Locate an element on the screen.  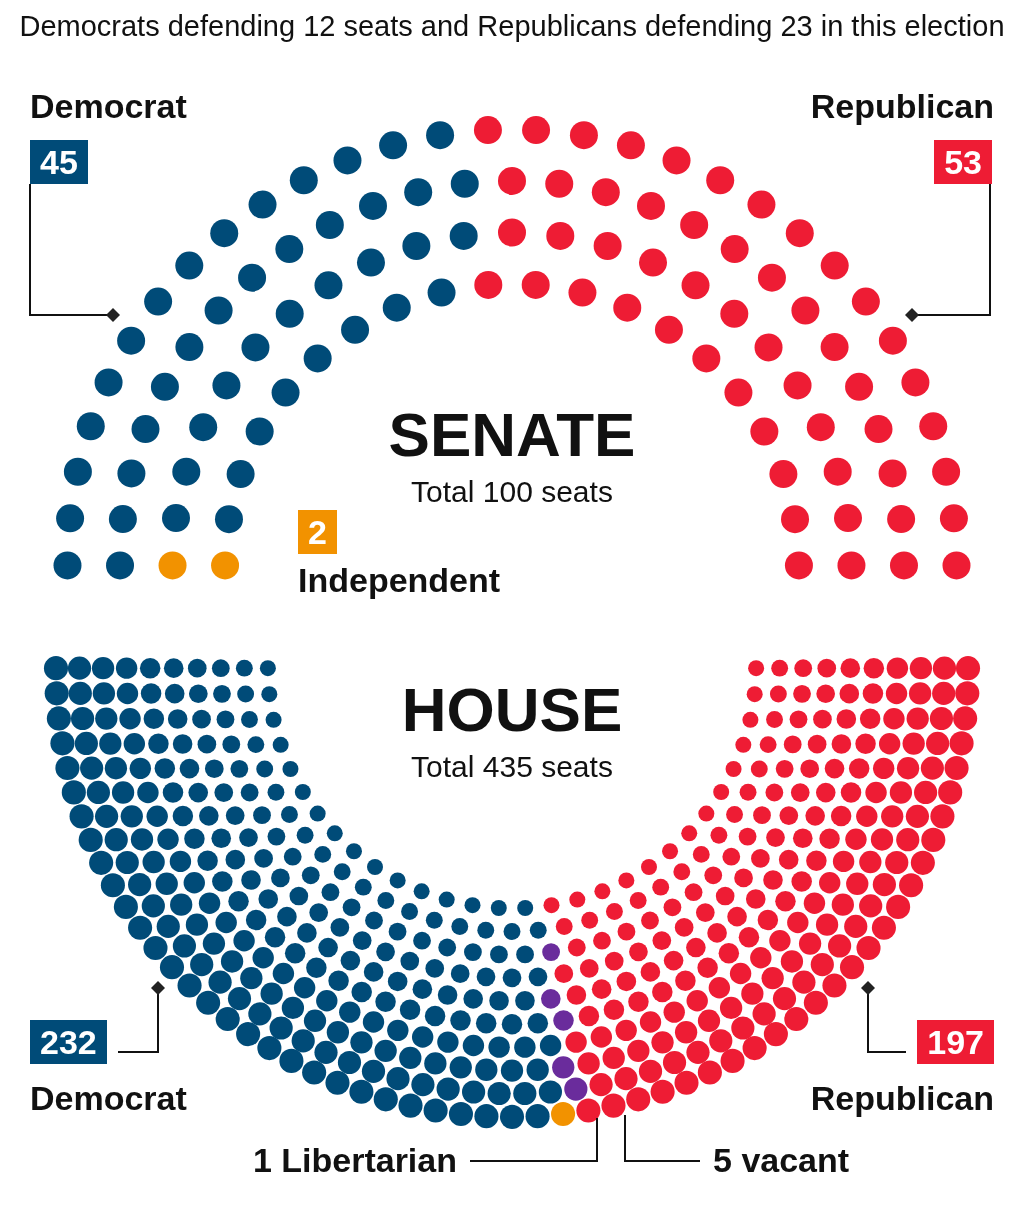
data-label: 232 is located at coordinates (68, 1042).